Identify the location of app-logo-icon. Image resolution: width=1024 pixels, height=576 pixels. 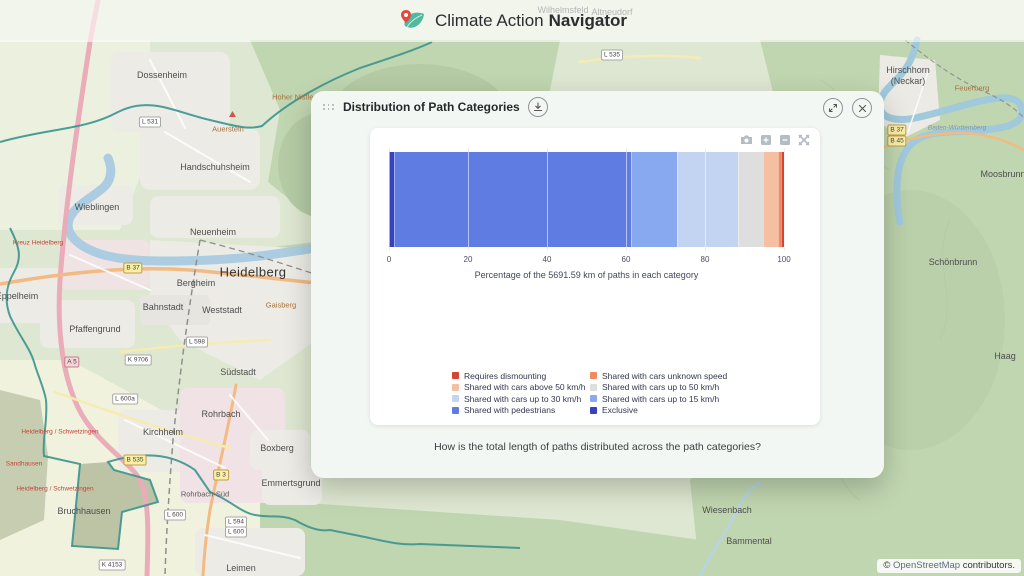
(412, 19).